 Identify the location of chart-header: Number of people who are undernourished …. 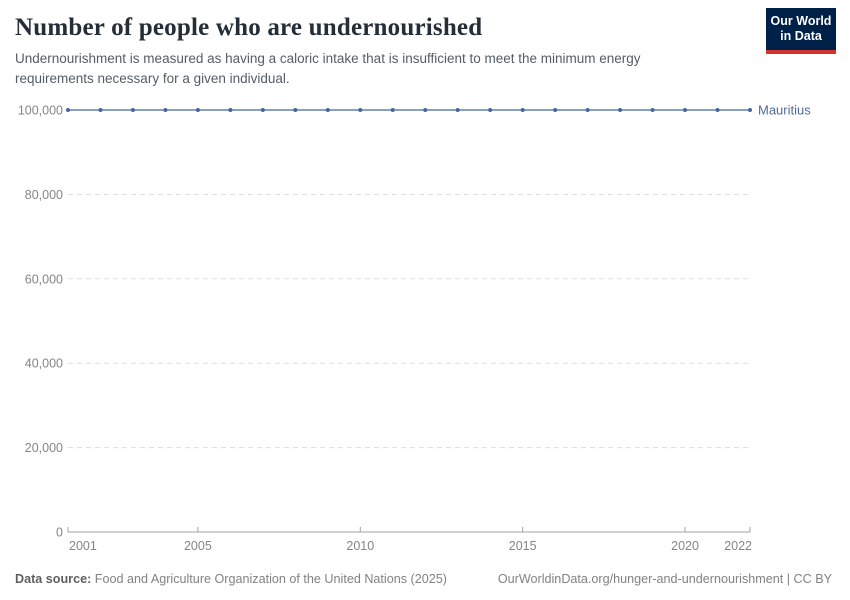
(377, 51).